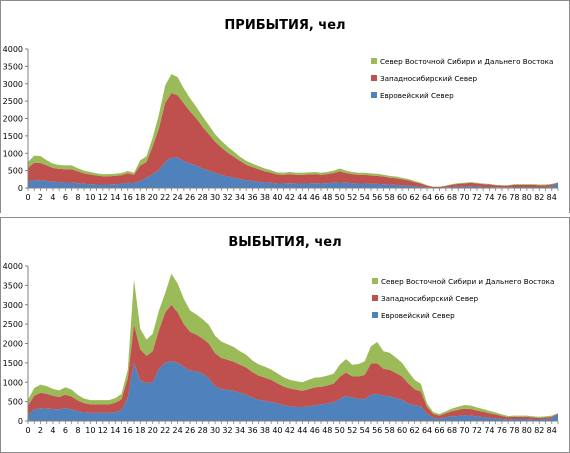  Describe the element at coordinates (178, 430) in the screenshot. I see `x-tick-label: 24` at that location.